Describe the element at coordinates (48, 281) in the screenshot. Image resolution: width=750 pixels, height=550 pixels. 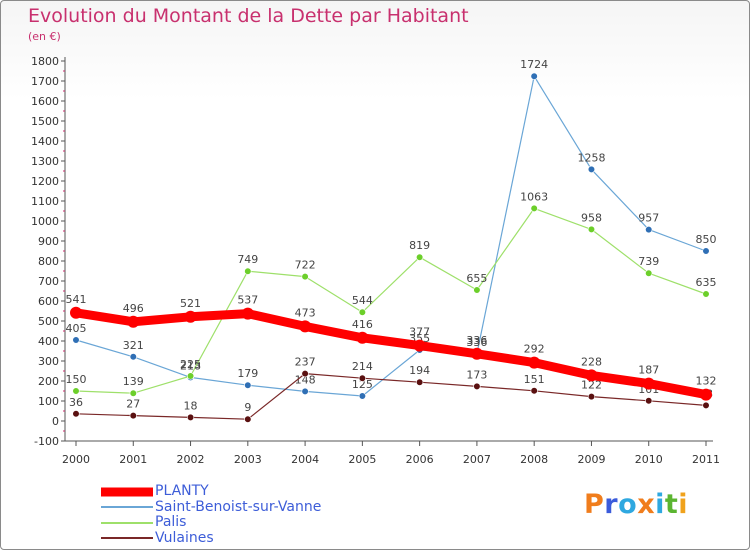
I see `y-tick-label: 700` at that location.